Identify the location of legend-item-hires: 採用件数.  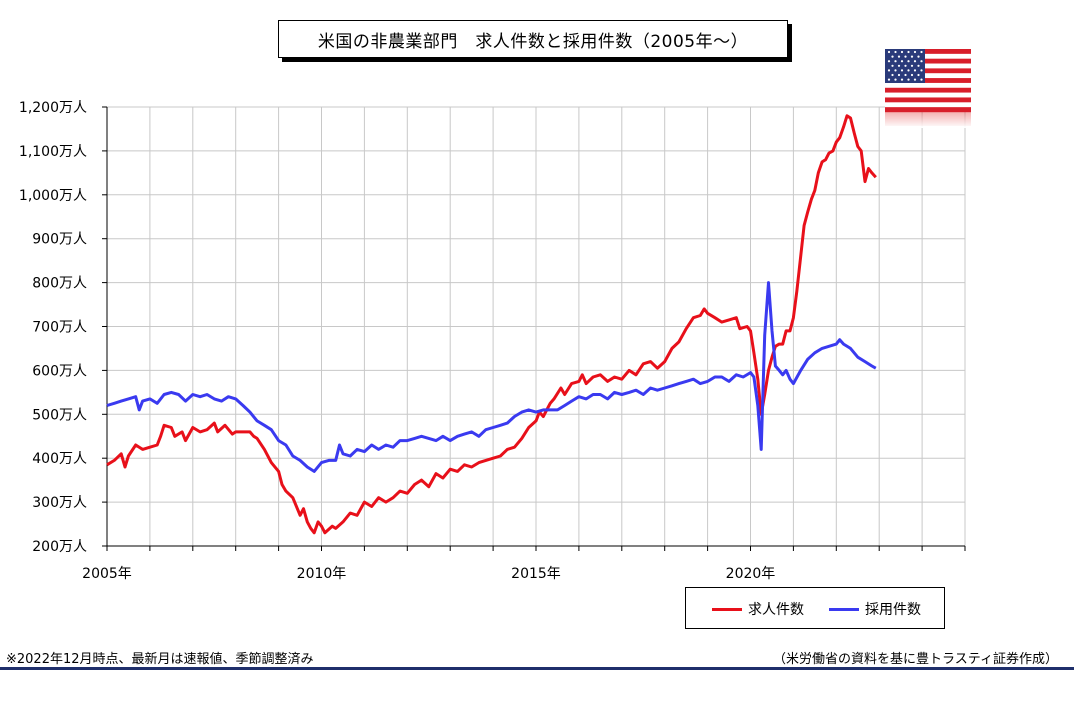
(875, 609).